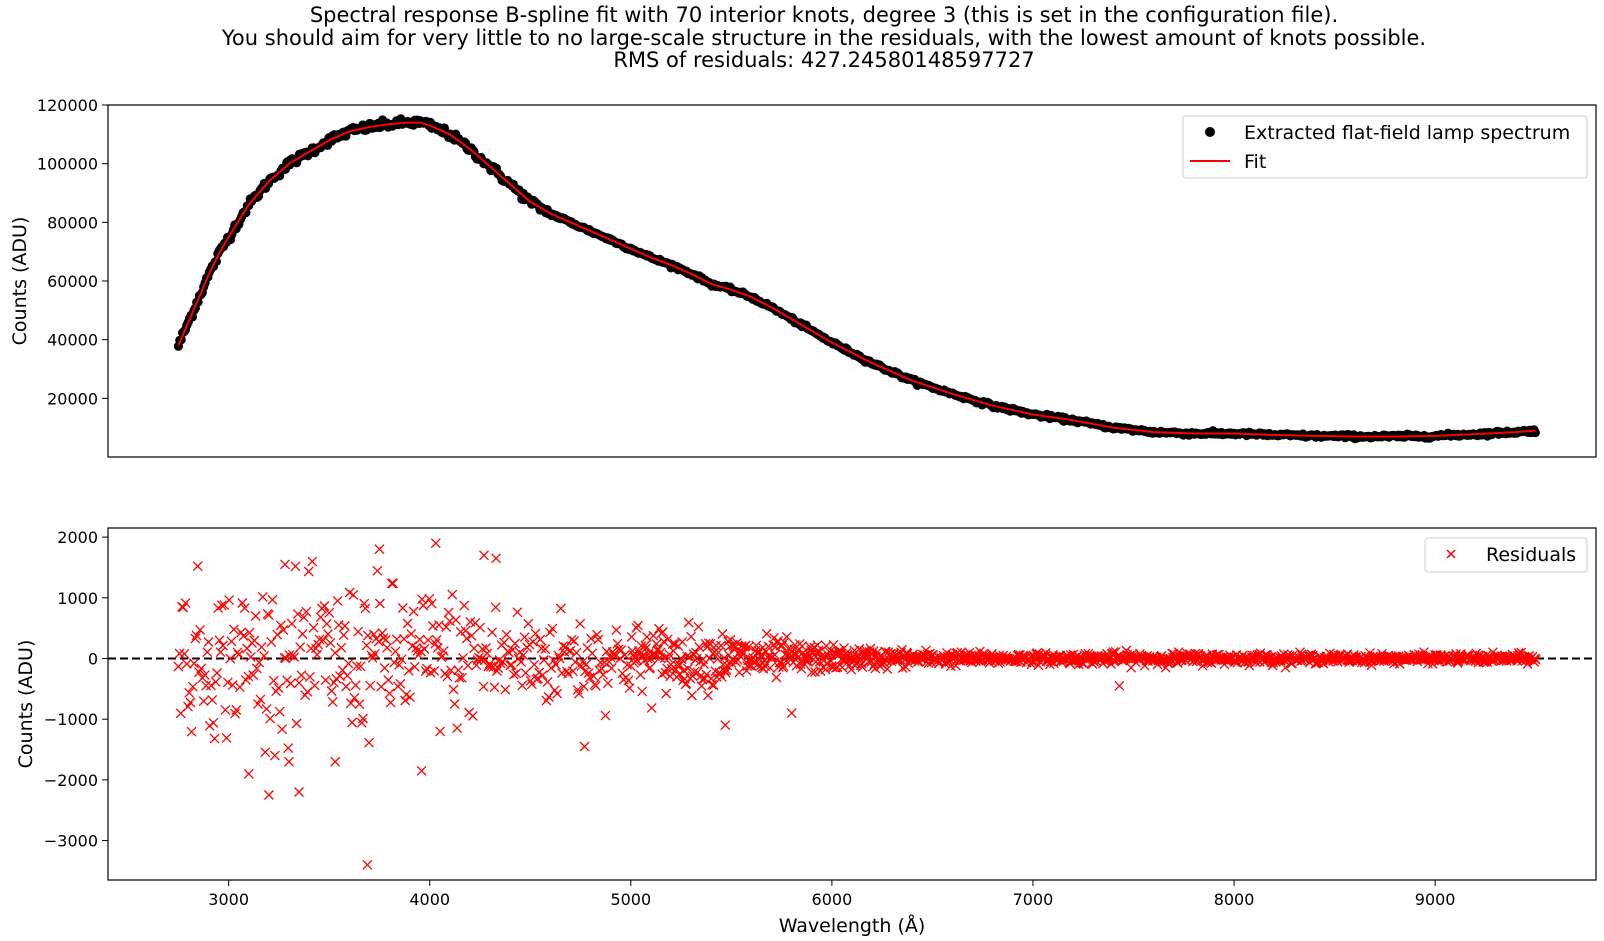 This screenshot has height=941, width=1604. I want to click on x-tick-label: 8000, so click(1234, 899).